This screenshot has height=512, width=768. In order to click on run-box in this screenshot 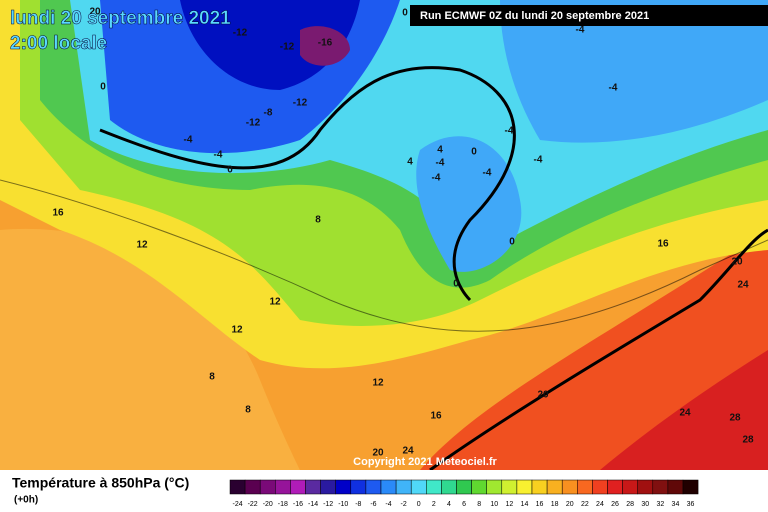, I will do `click(589, 15)`.